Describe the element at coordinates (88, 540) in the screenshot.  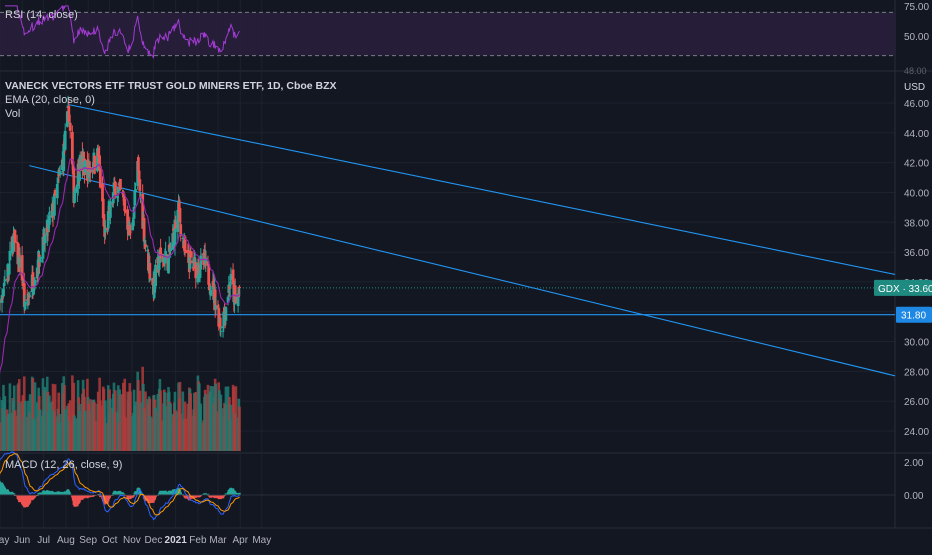
I see `time-axis-label: Sep` at that location.